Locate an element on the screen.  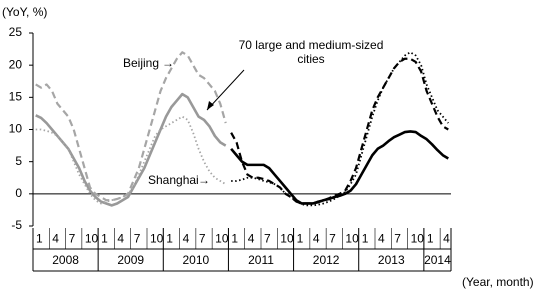
y-tick-label: 5 is located at coordinates (18, 161).